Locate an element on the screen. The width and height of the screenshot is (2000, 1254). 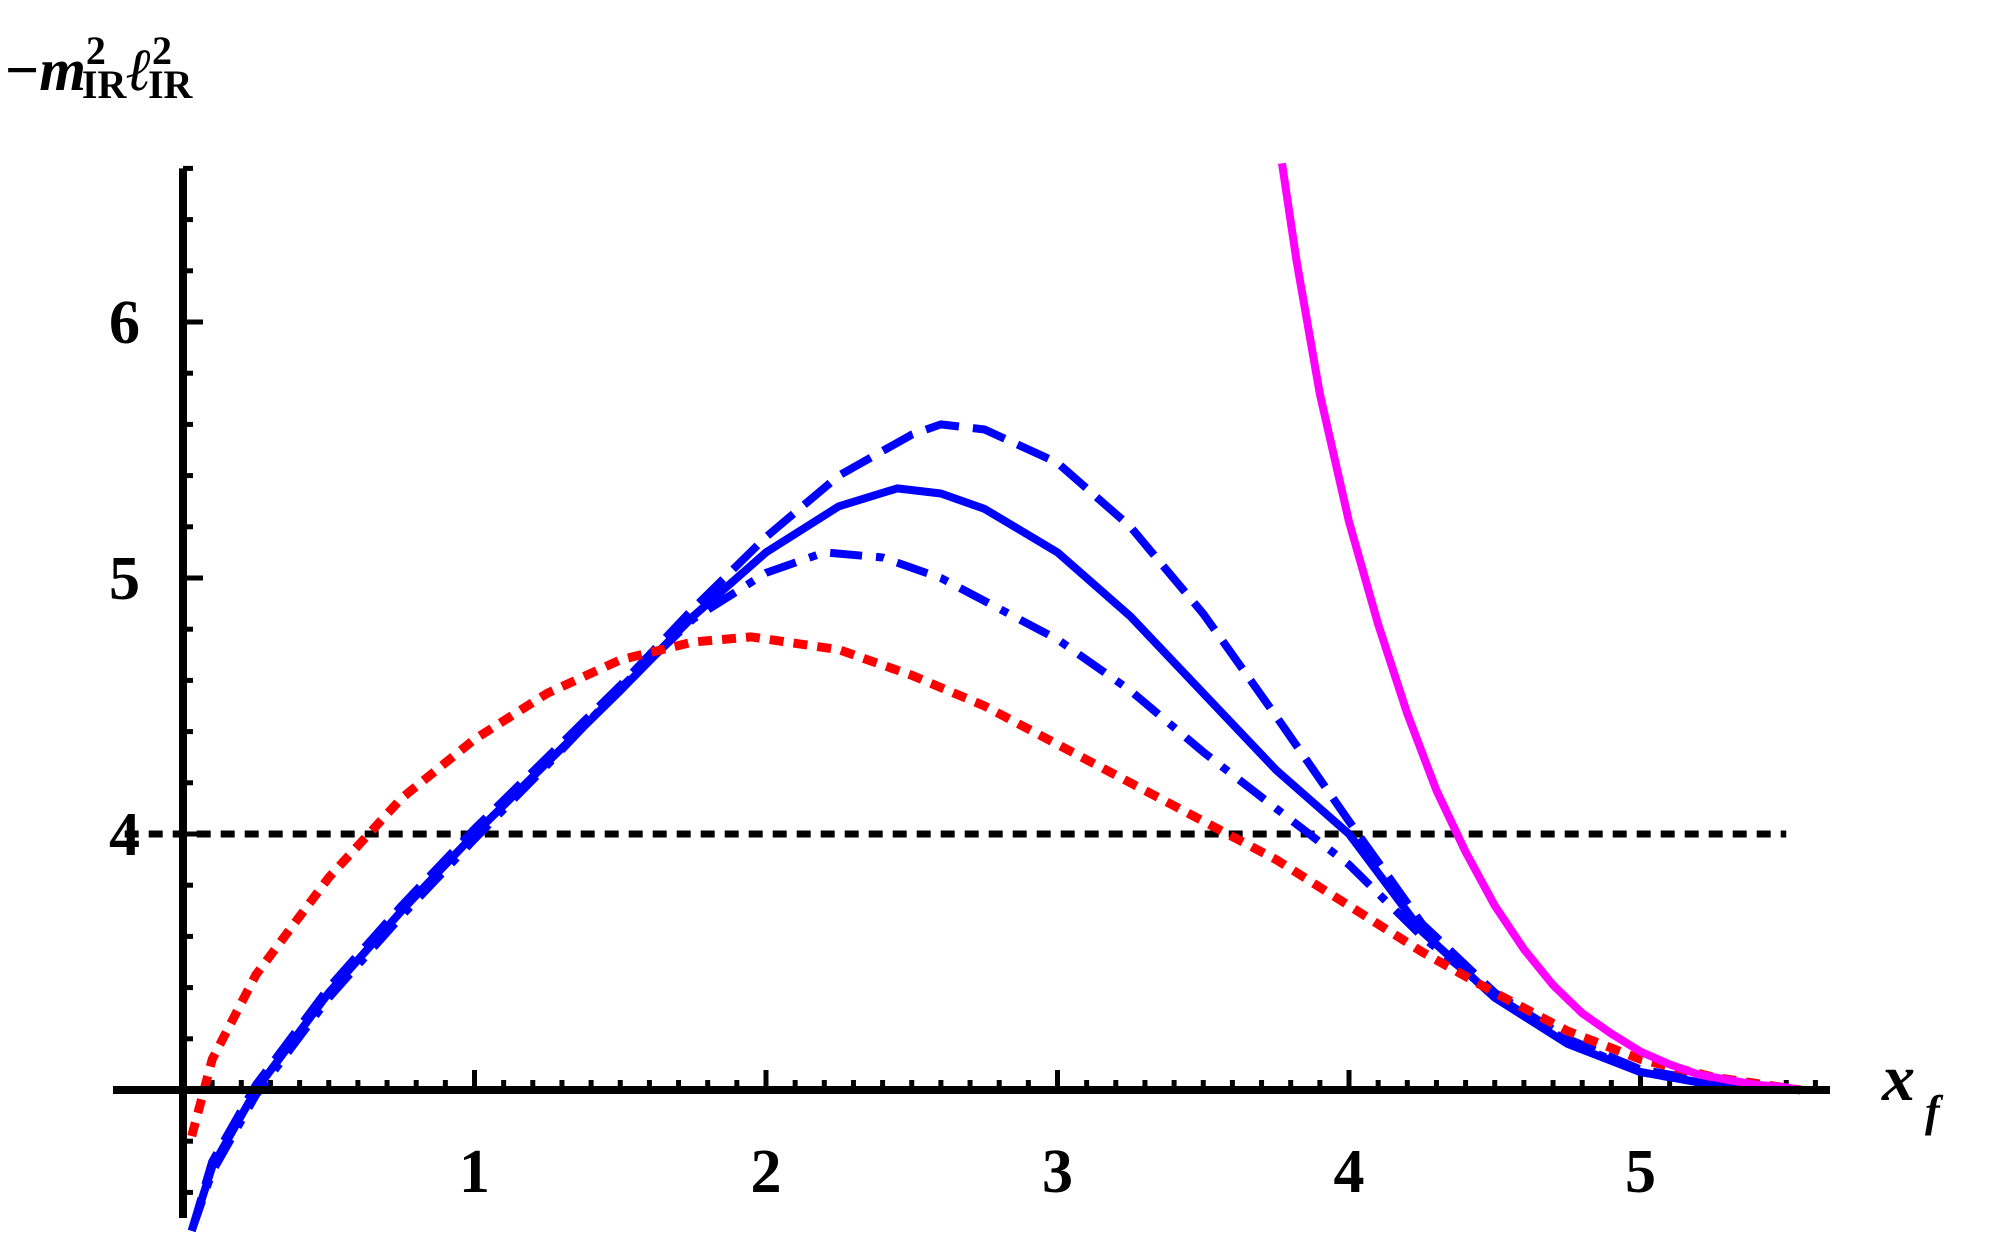
x-tick-label: 5 is located at coordinates (1640, 1172).